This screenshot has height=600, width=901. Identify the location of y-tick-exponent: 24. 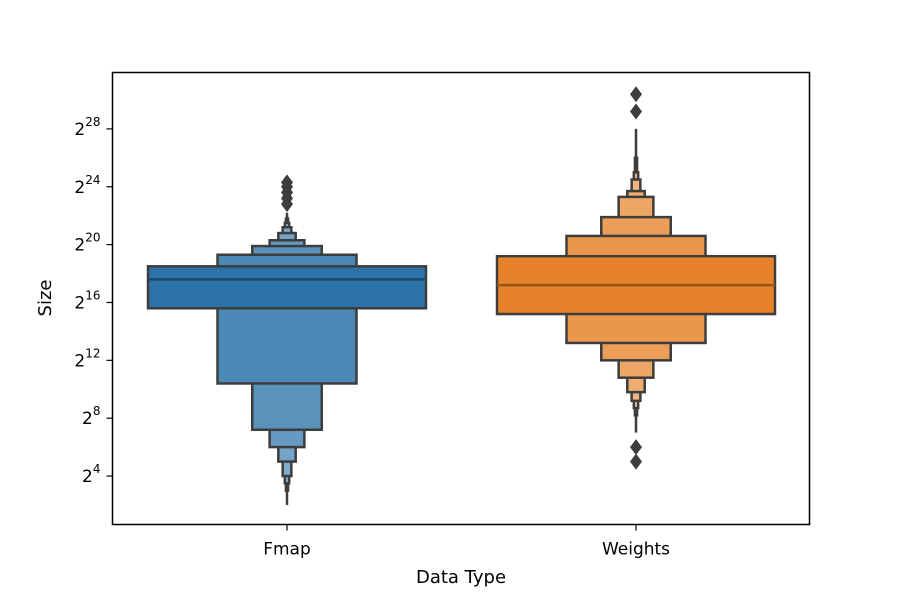
(92, 180).